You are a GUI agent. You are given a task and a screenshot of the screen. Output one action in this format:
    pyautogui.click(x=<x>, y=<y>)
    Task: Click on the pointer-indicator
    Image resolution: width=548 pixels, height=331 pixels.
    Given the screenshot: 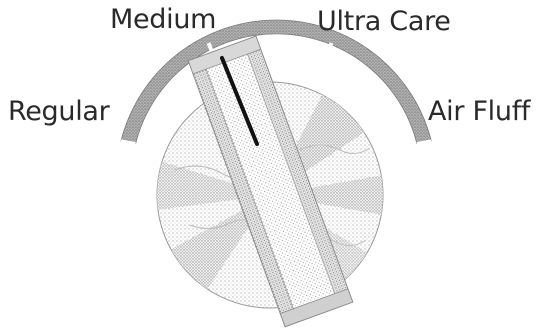 What is the action you would take?
    pyautogui.click(x=239, y=101)
    